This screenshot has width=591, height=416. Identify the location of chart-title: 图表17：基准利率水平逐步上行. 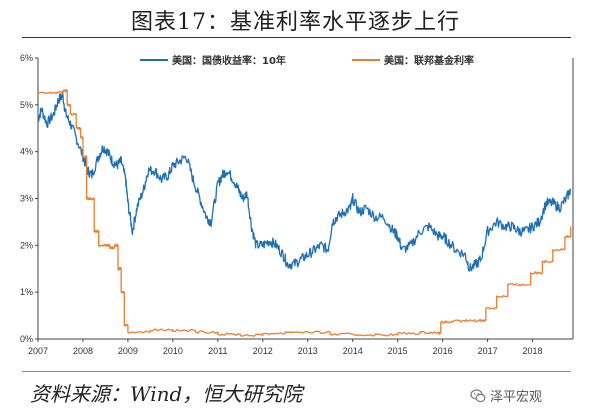
(295, 22).